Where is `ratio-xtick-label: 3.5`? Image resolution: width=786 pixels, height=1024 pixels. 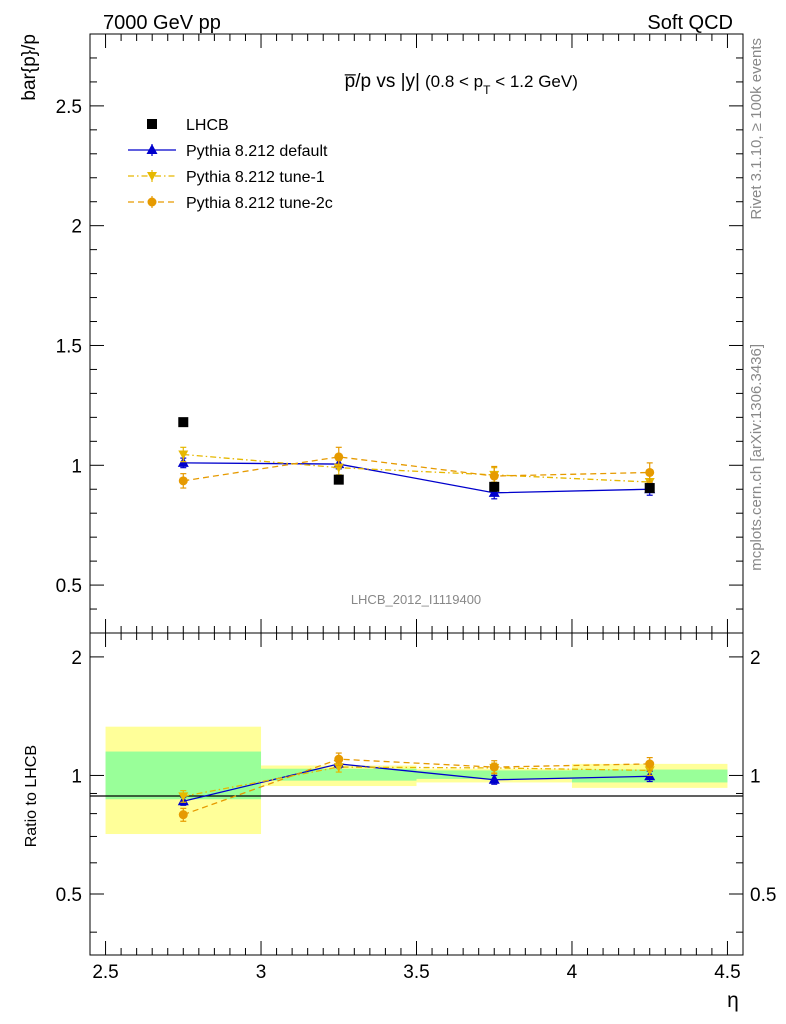
ratio-xtick-label: 3.5 is located at coordinates (416, 972).